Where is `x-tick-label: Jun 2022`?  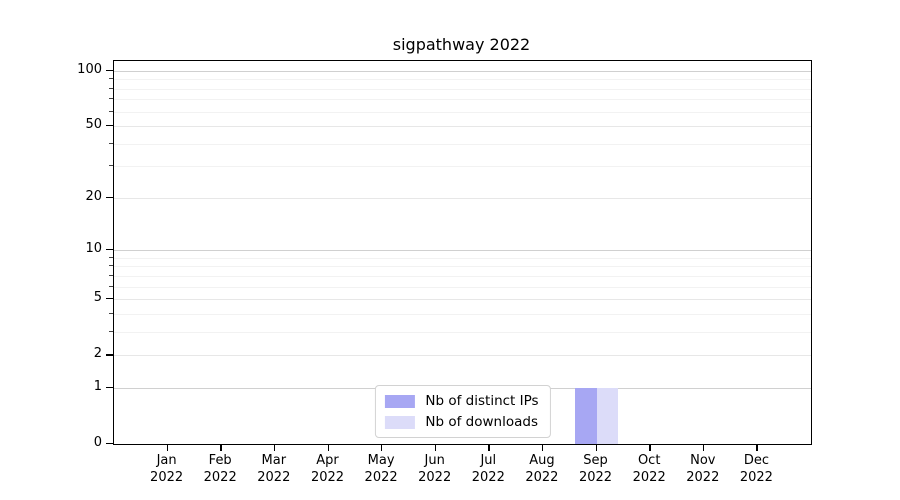
x-tick-label: Jun 2022 is located at coordinates (435, 469).